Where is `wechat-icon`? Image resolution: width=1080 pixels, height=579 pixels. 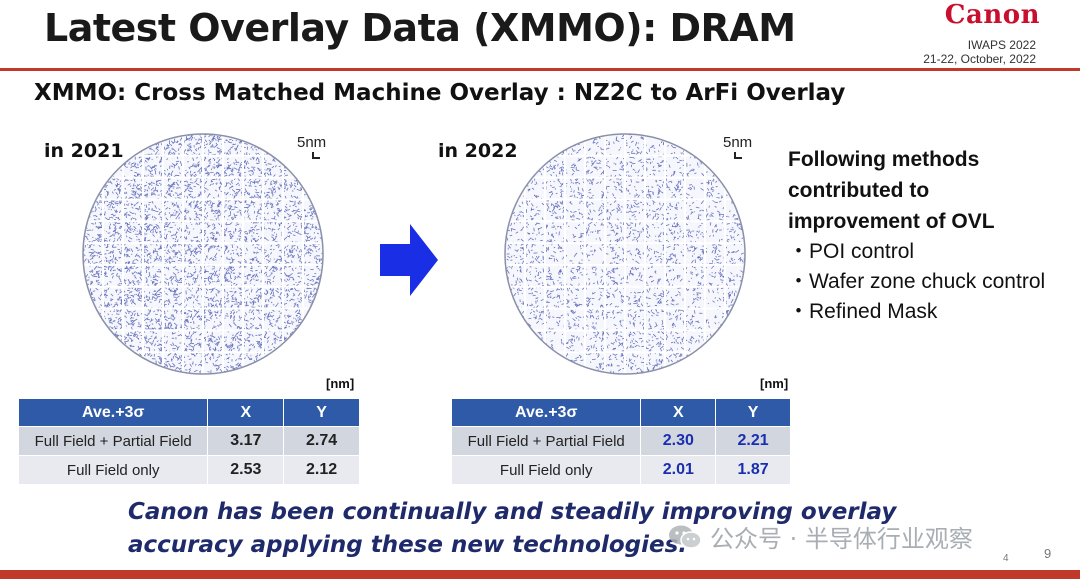 wechat-icon is located at coordinates (685, 537).